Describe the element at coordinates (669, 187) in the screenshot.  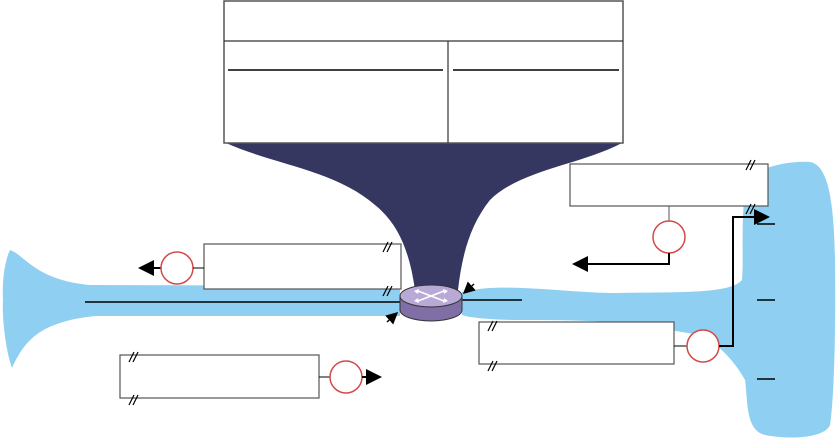
I see `top-right-box` at that location.